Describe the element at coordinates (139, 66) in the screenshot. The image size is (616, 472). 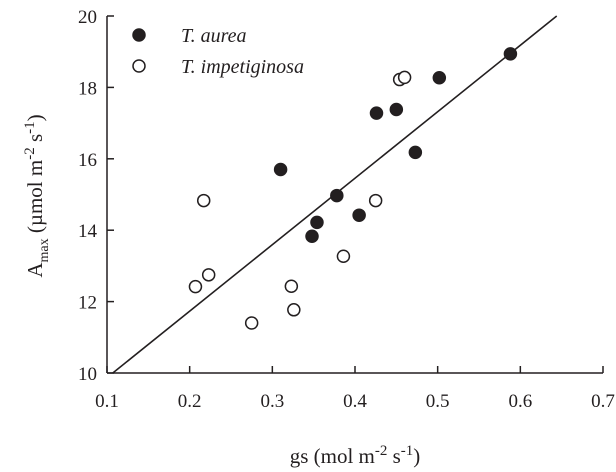
I see `legend-marker-t-impetiginosa` at that location.